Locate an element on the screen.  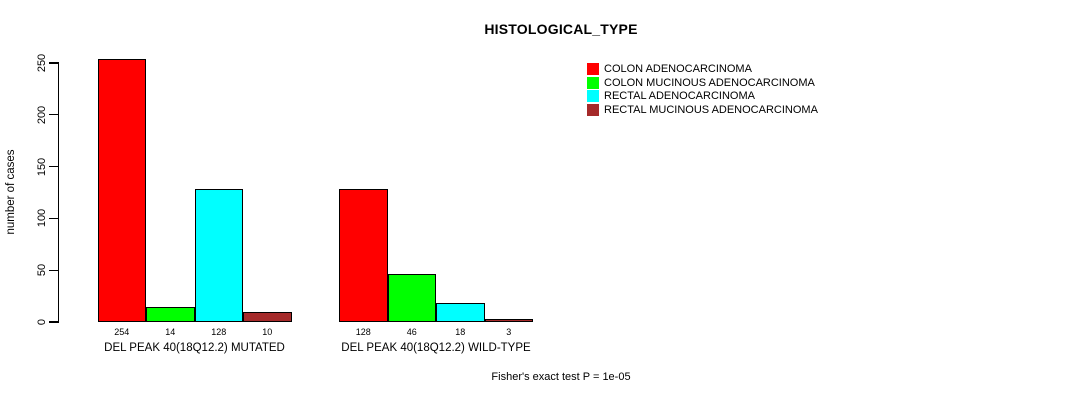
y-tick-label: 150 is located at coordinates (42, 166).